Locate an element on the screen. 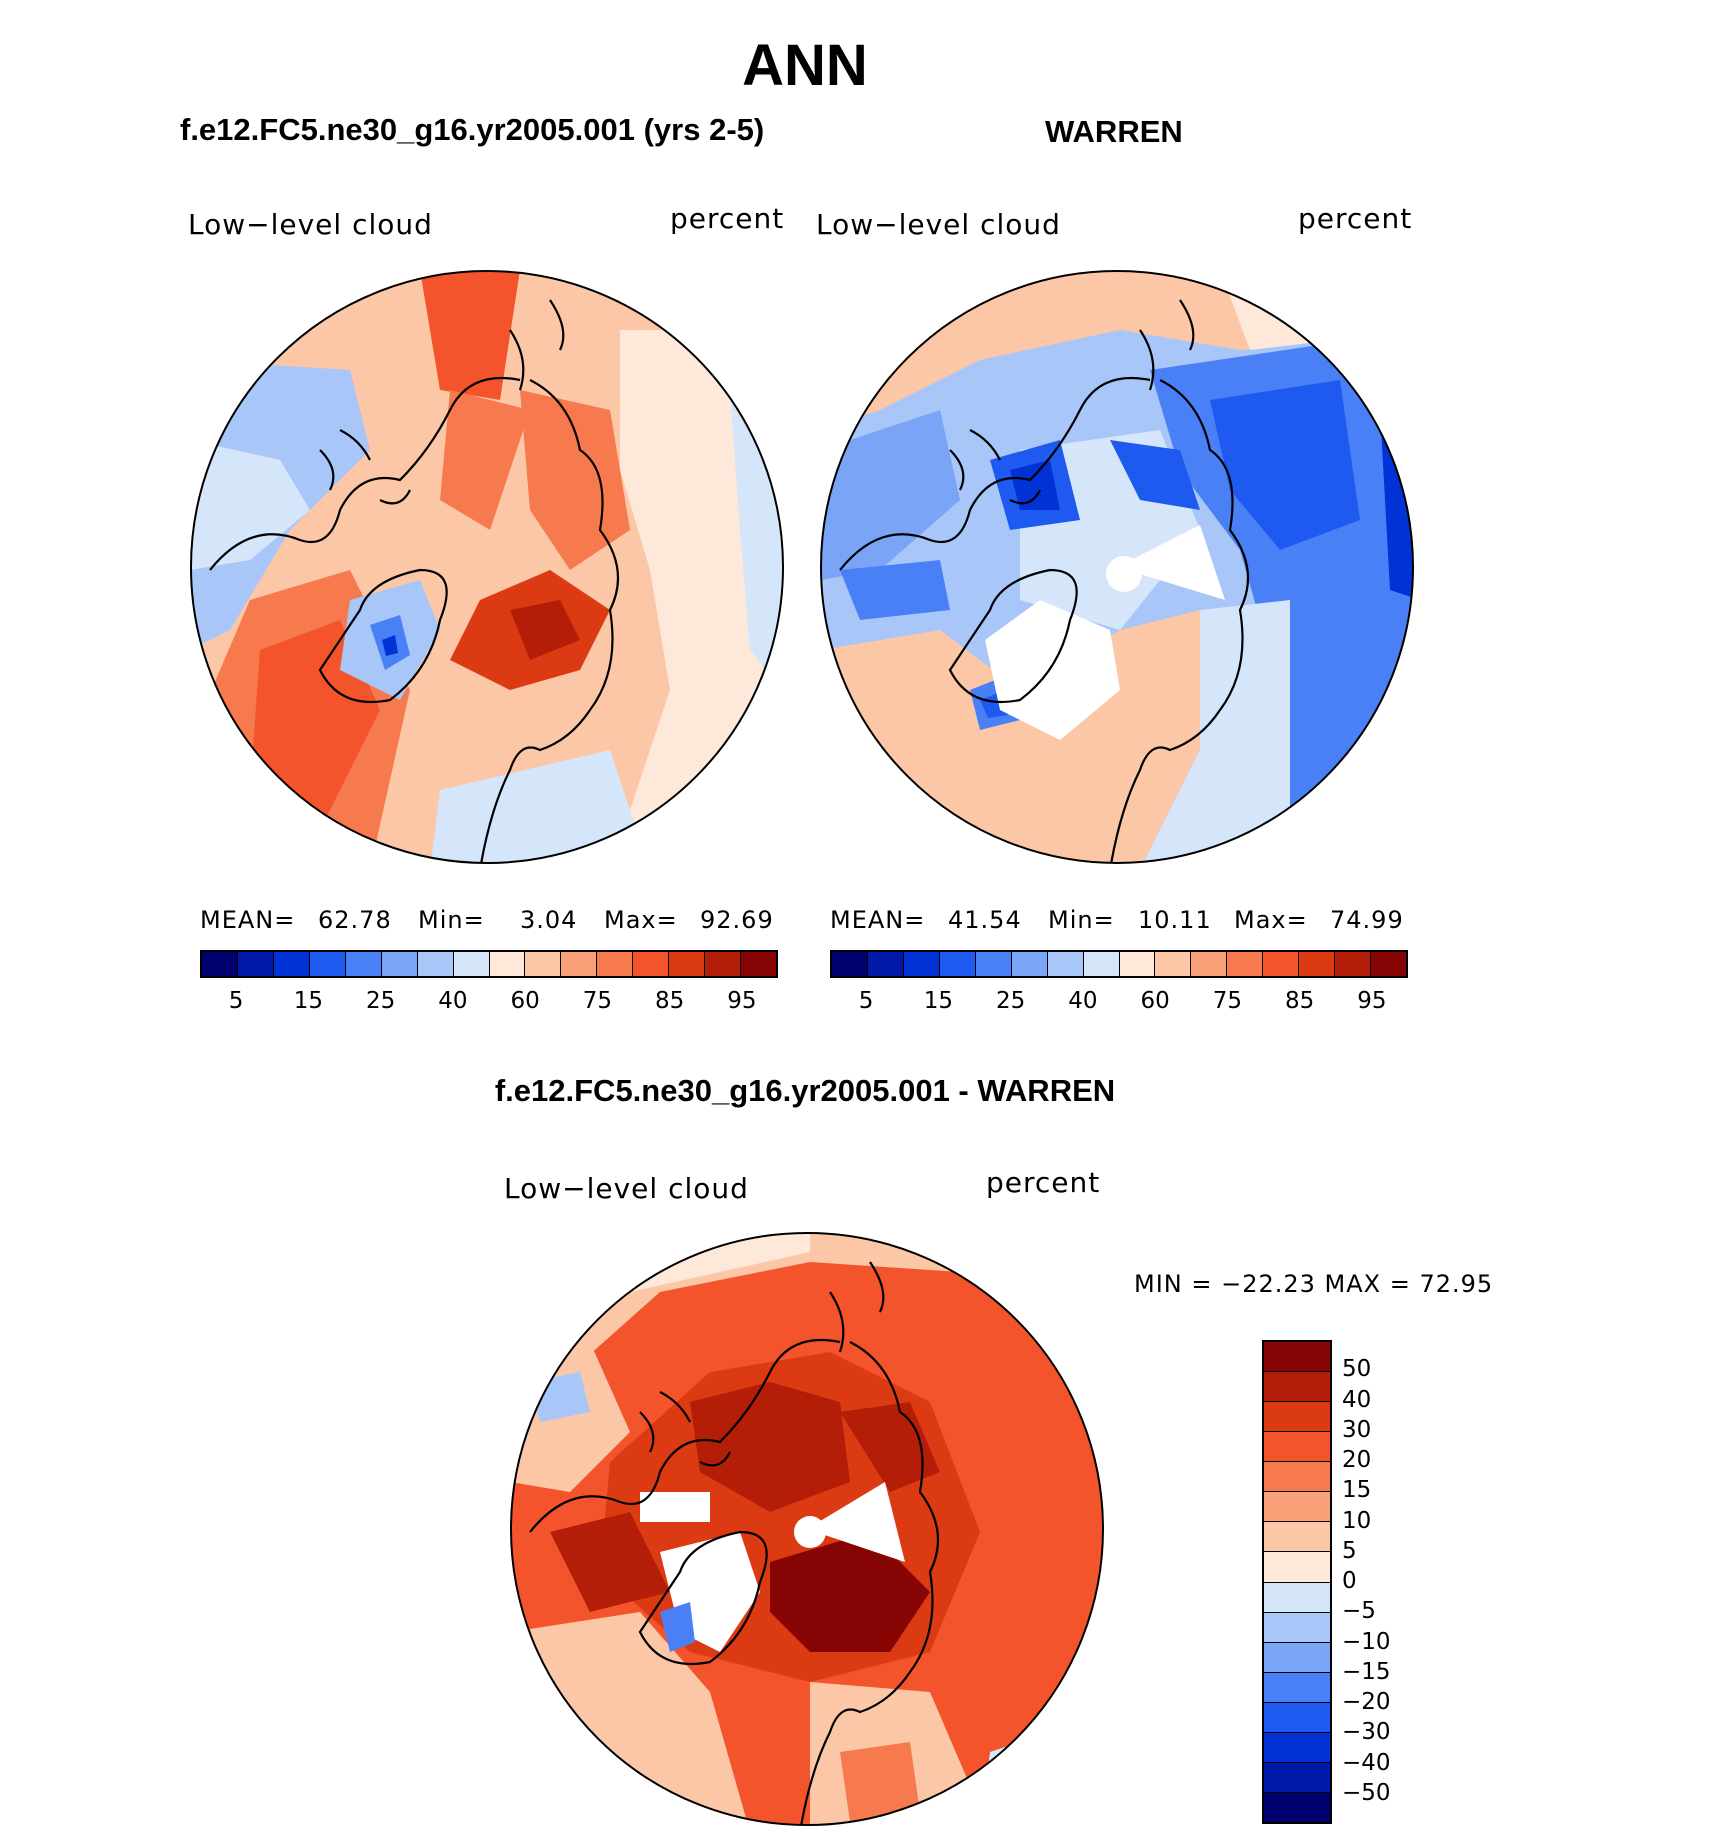  model-mean-value: 62.78 is located at coordinates (355, 920).